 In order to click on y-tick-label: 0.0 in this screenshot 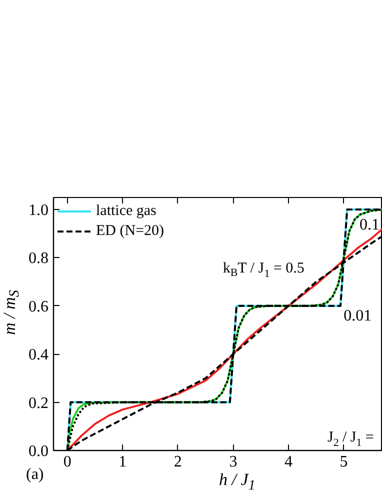, I will do `click(38, 451)`.